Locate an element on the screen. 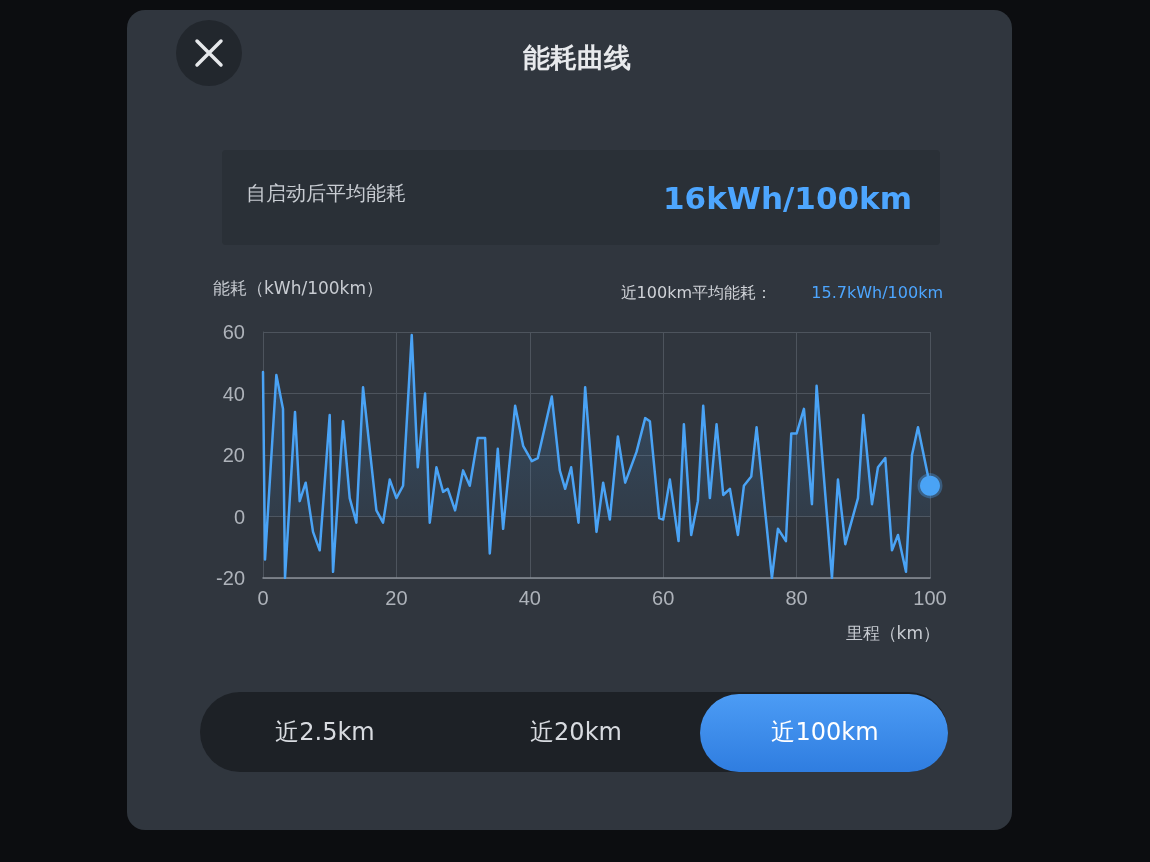  x-tick-label: 100 is located at coordinates (930, 598).